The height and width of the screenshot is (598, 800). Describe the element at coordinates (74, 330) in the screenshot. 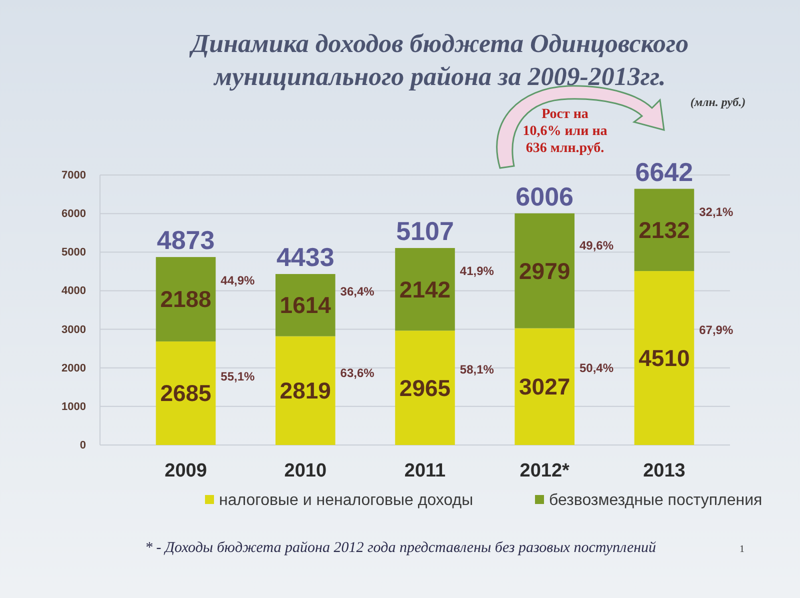

I see `y-tick-label: 3000` at that location.